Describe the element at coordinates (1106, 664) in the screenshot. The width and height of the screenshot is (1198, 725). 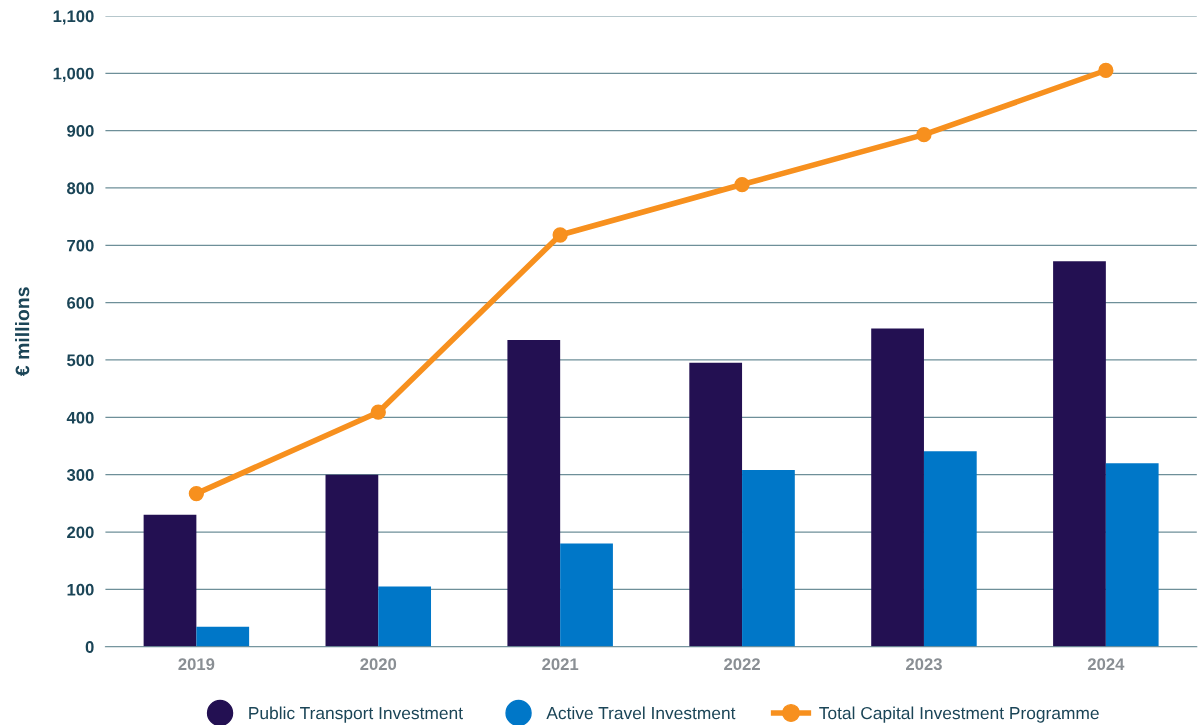
I see `x-tick-label: 2024` at that location.